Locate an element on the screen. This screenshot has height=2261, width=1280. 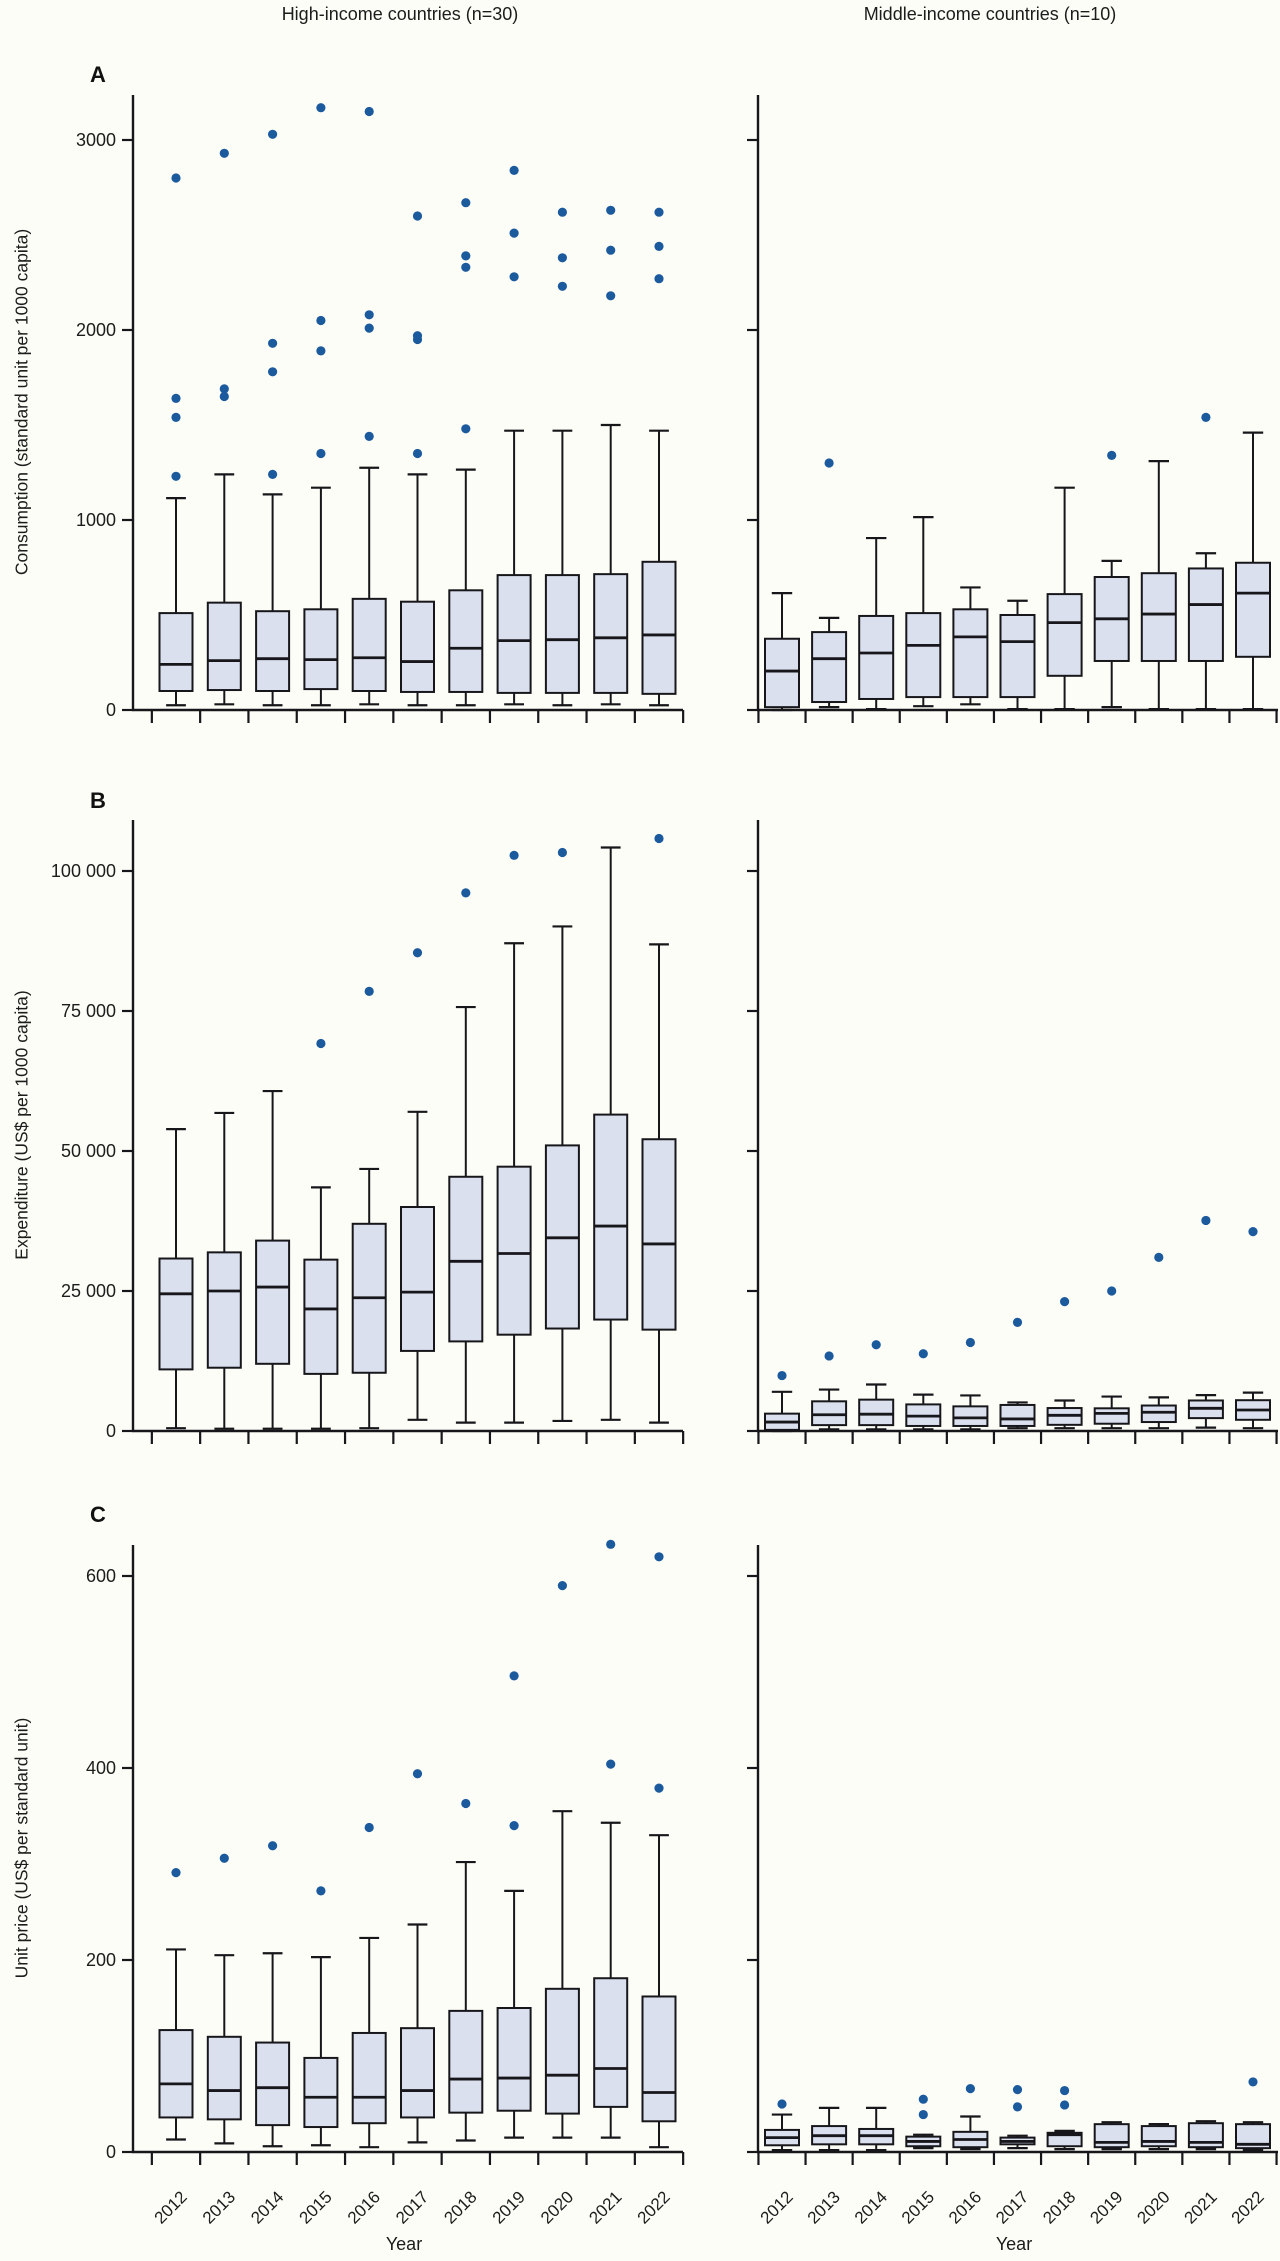
box-B-high-income-2021 is located at coordinates (611, 1217).